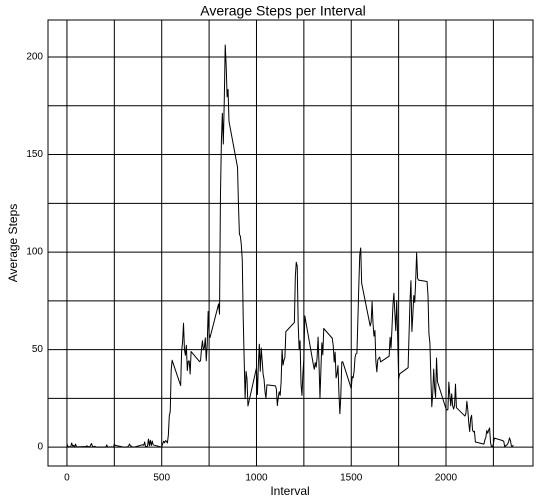  What do you see at coordinates (34, 252) in the screenshot?
I see `y-tick-label: 100` at bounding box center [34, 252].